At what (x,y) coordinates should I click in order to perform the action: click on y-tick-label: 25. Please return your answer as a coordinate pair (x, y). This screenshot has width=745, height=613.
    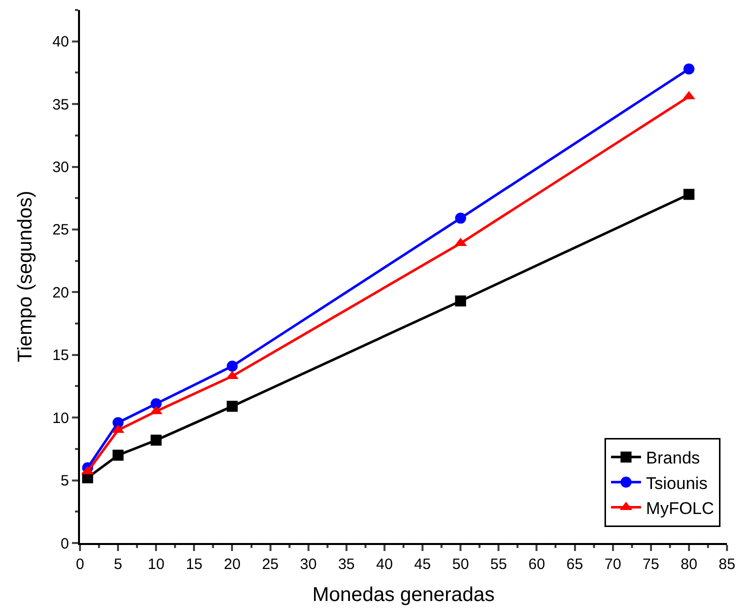
    Looking at the image, I should click on (60, 230).